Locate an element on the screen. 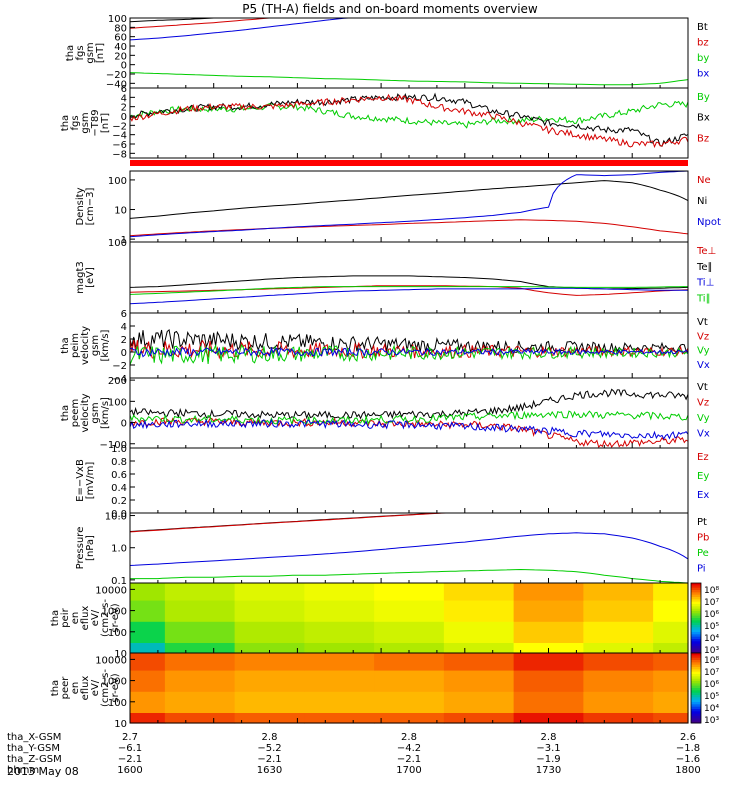 The height and width of the screenshot is (800, 750). series-Vt-line is located at coordinates (409, 341).